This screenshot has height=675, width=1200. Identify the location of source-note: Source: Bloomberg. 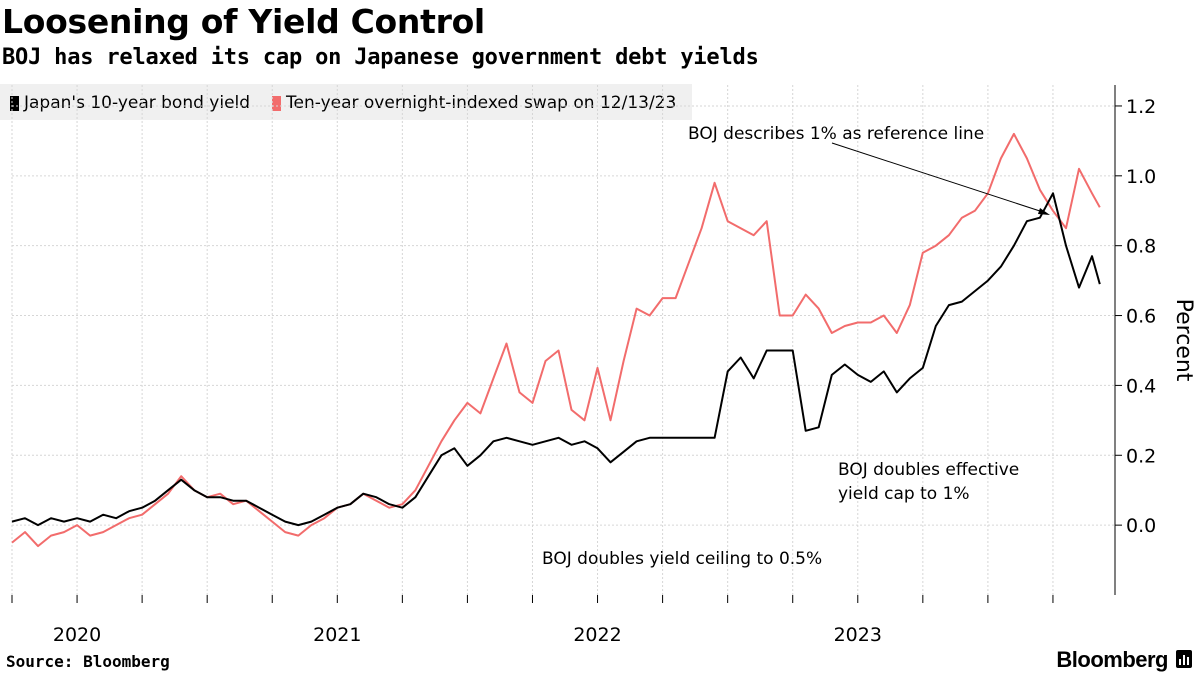
(88, 661).